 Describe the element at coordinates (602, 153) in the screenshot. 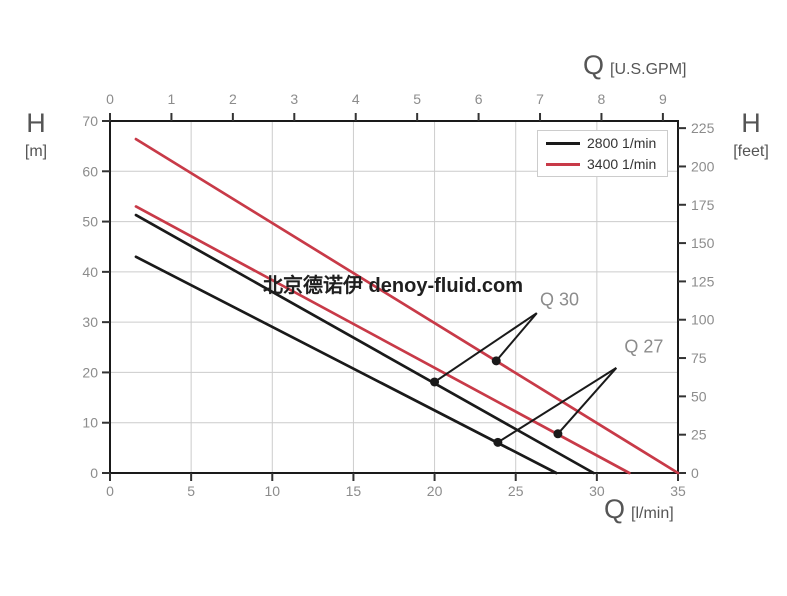

I see `legend: 2800 1/min 3400 1/min` at that location.